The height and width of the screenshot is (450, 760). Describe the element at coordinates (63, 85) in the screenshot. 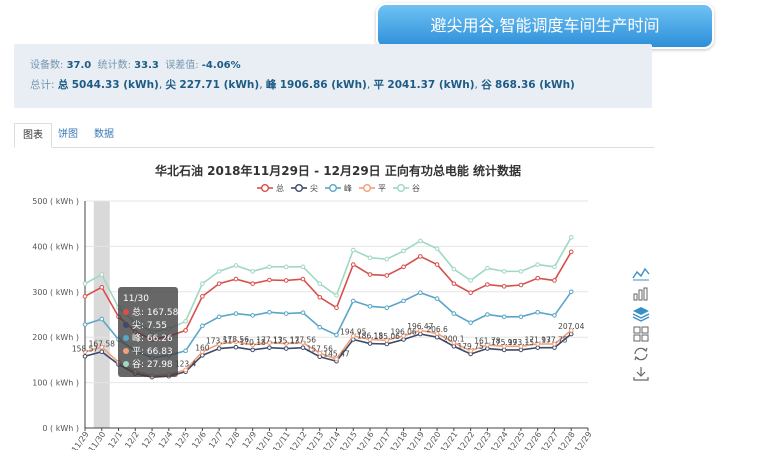

I see `total-all-name: 总` at that location.